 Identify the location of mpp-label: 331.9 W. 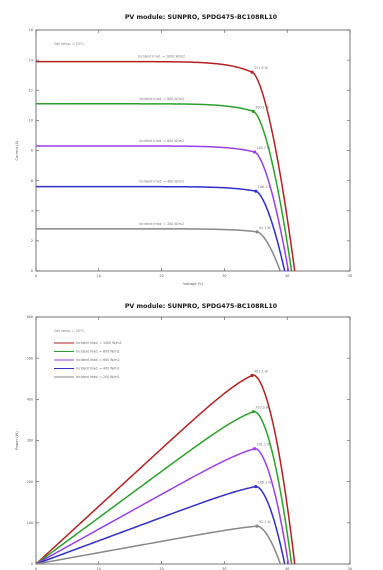
(261, 68).